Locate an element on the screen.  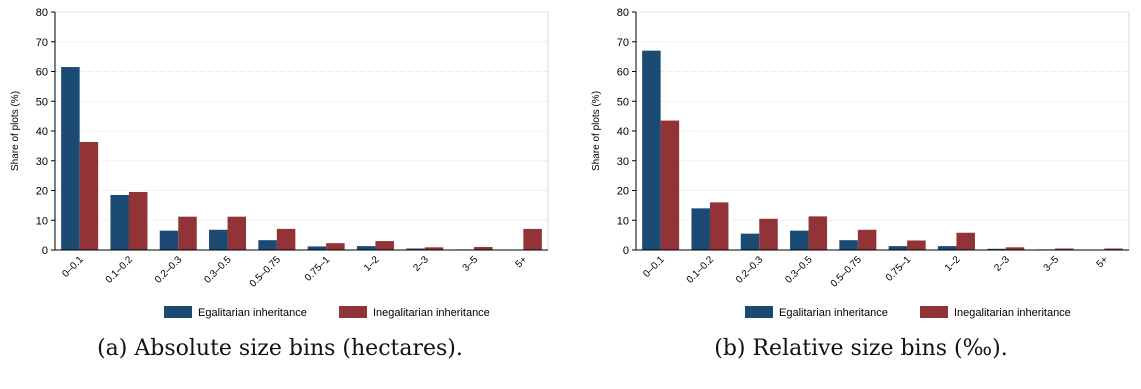
chart-caption-a: (a) Absolute size bins (hectares). is located at coordinates (280, 348).